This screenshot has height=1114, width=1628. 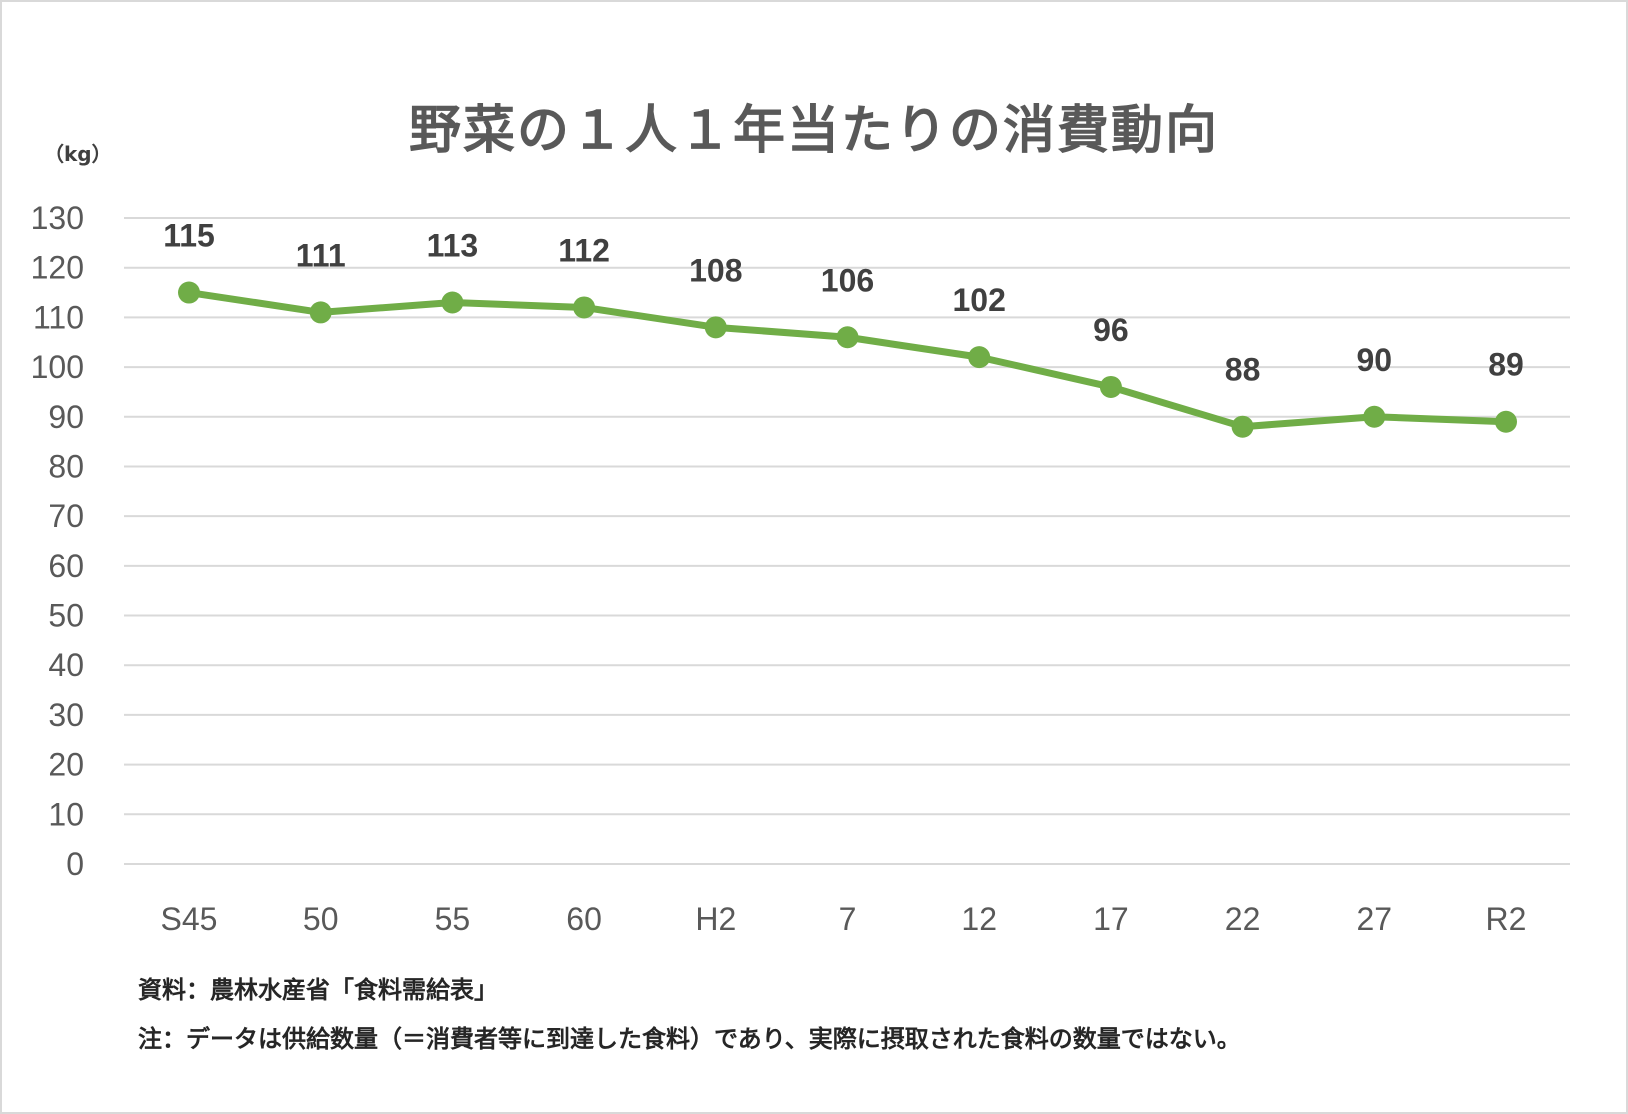 I want to click on data-label: 111, so click(x=321, y=255).